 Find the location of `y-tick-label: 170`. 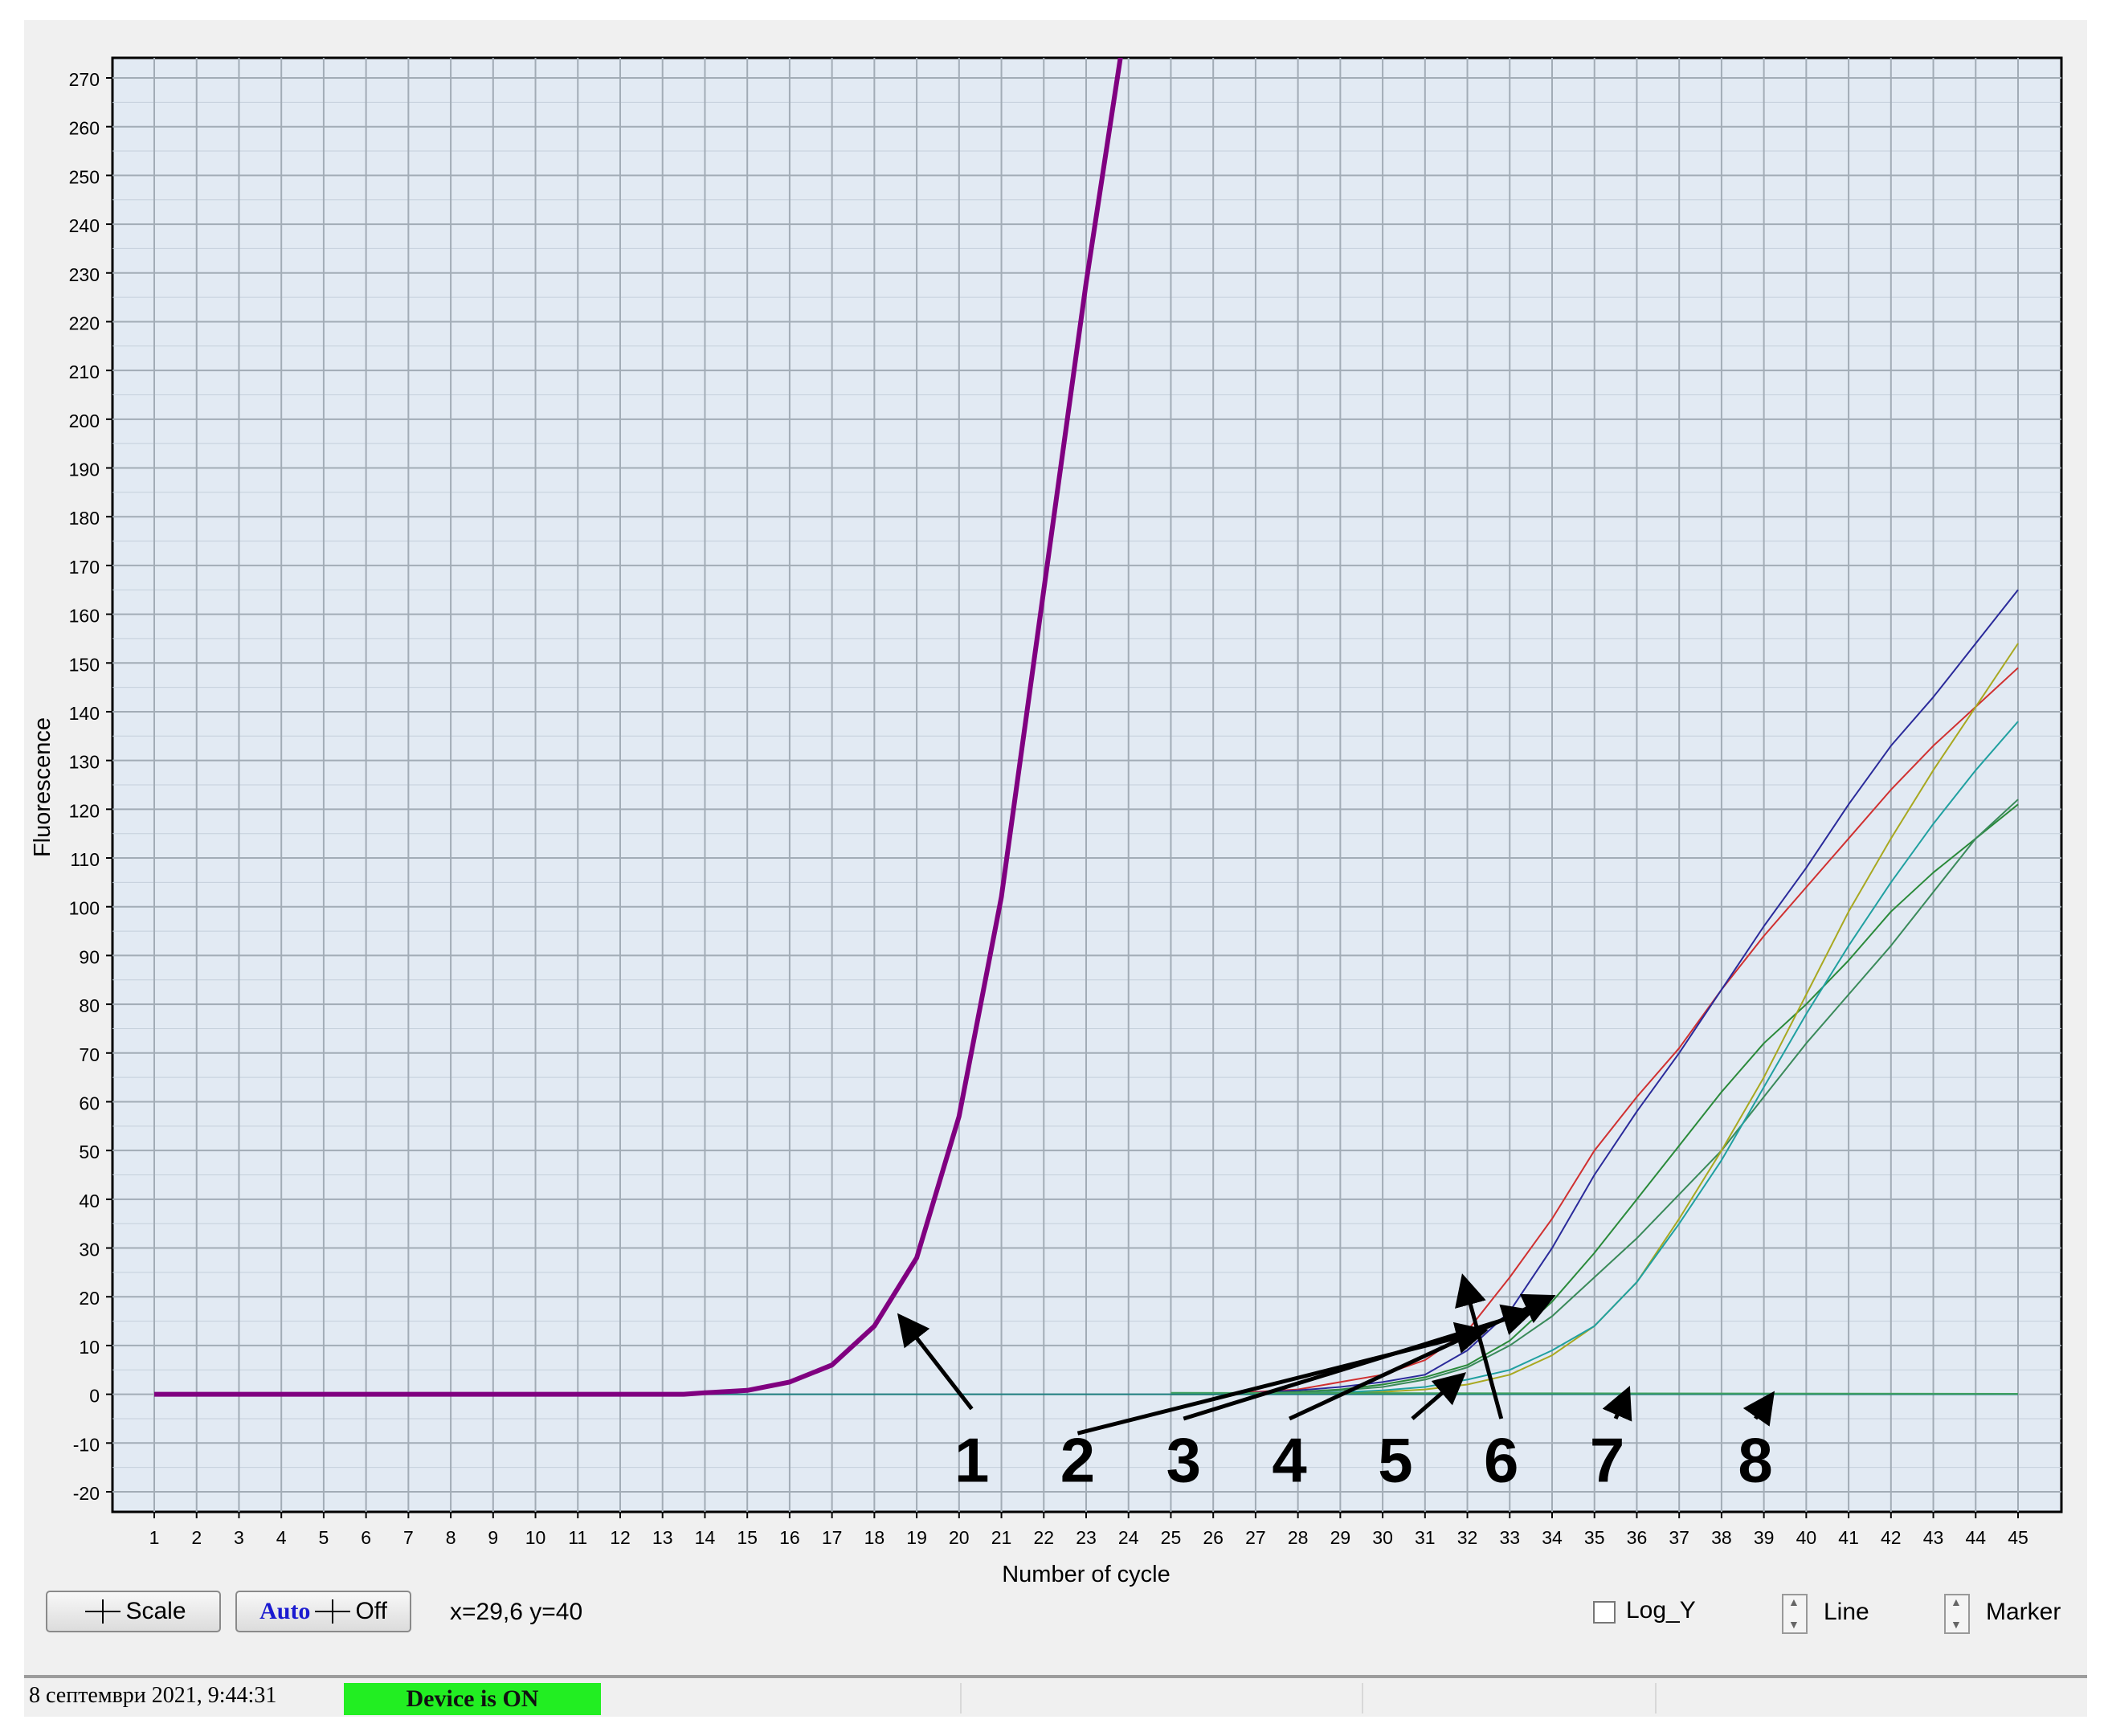

y-tick-label: 170 is located at coordinates (85, 567).